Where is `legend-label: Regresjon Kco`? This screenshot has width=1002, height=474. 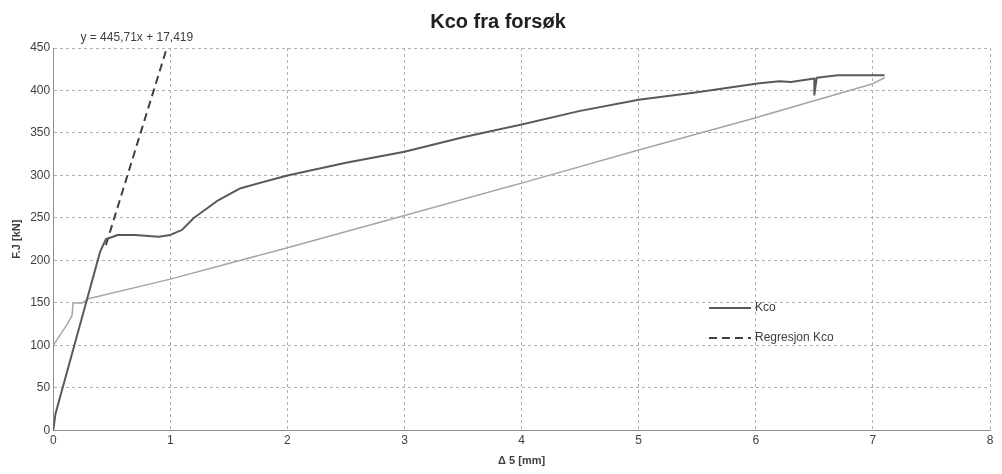 legend-label: Regresjon Kco is located at coordinates (794, 337).